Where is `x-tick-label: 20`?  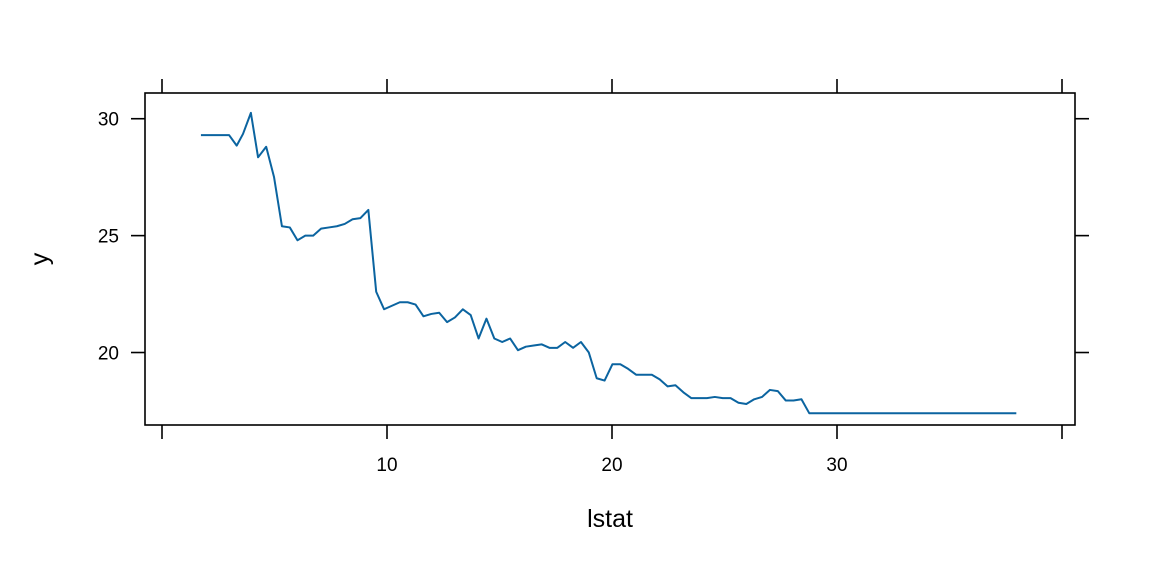 x-tick-label: 20 is located at coordinates (611, 465).